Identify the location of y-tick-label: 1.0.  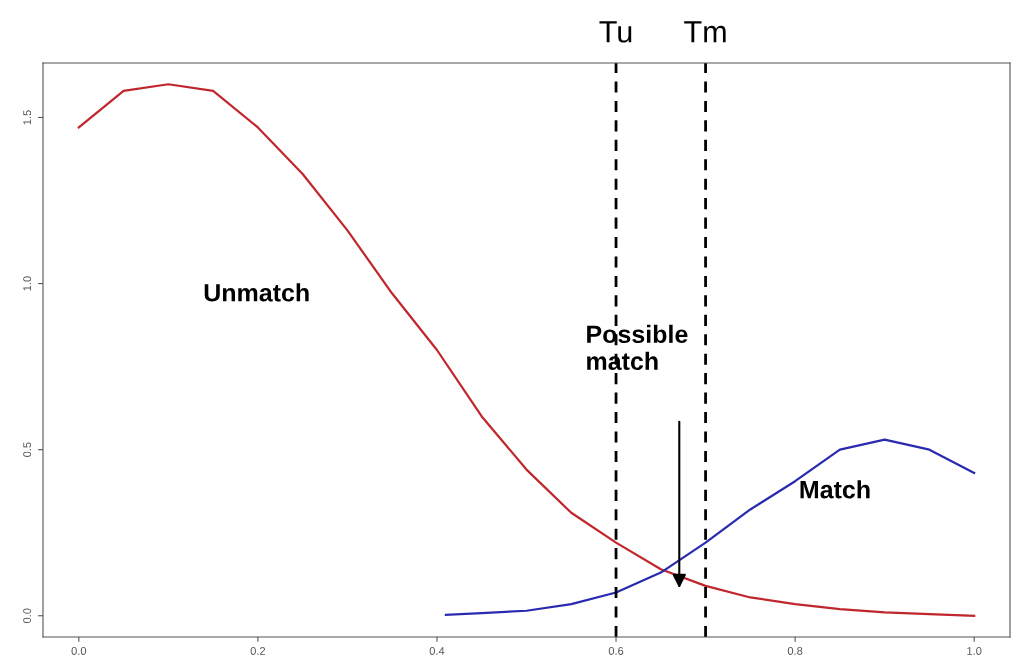
(27, 283).